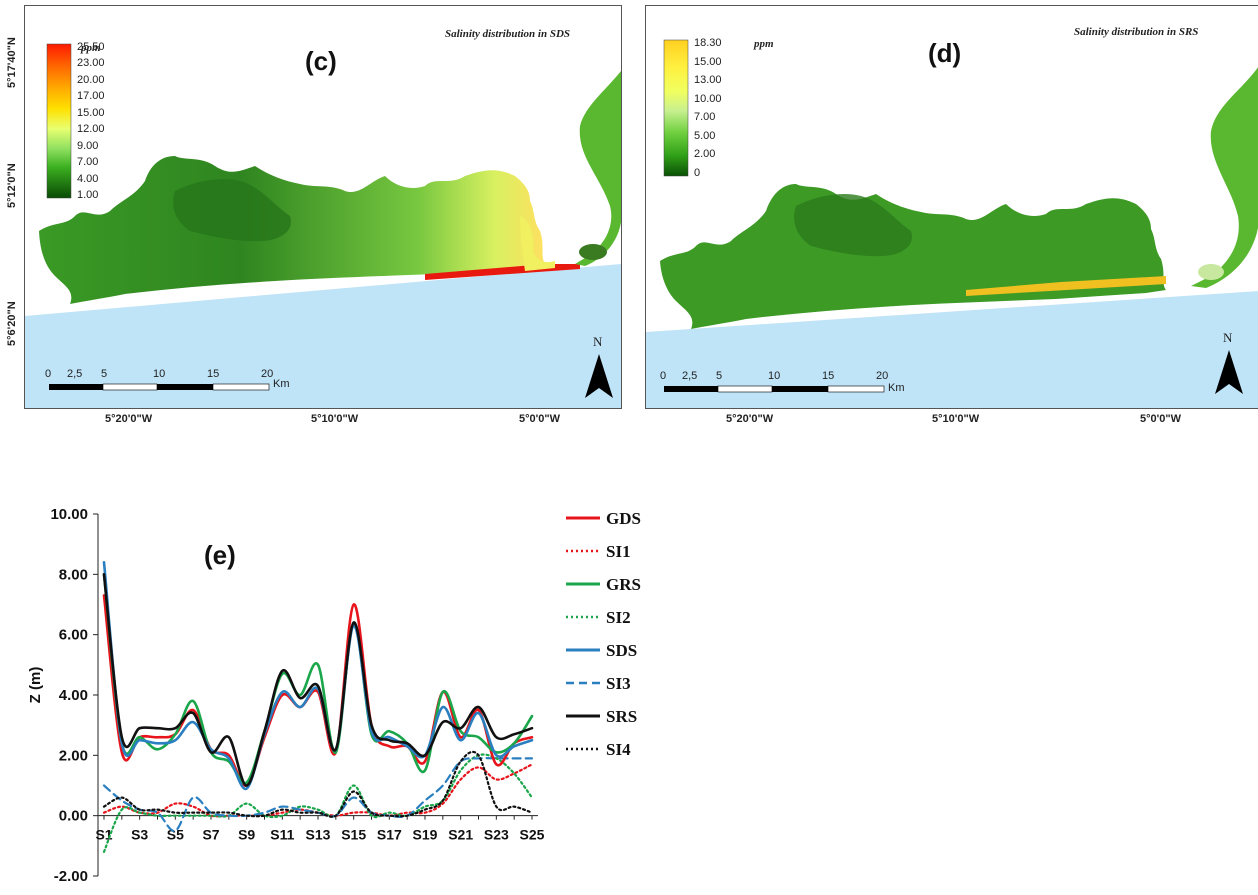 This screenshot has width=1258, height=895. Describe the element at coordinates (389, 835) in the screenshot. I see `x-tick-label: S17` at that location.